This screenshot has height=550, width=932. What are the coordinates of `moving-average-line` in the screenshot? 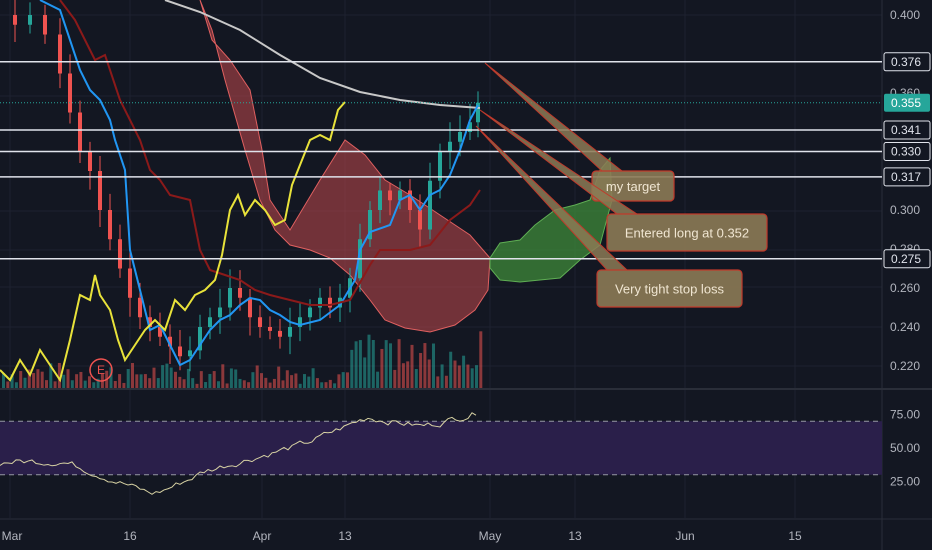 It's located at (322, 54).